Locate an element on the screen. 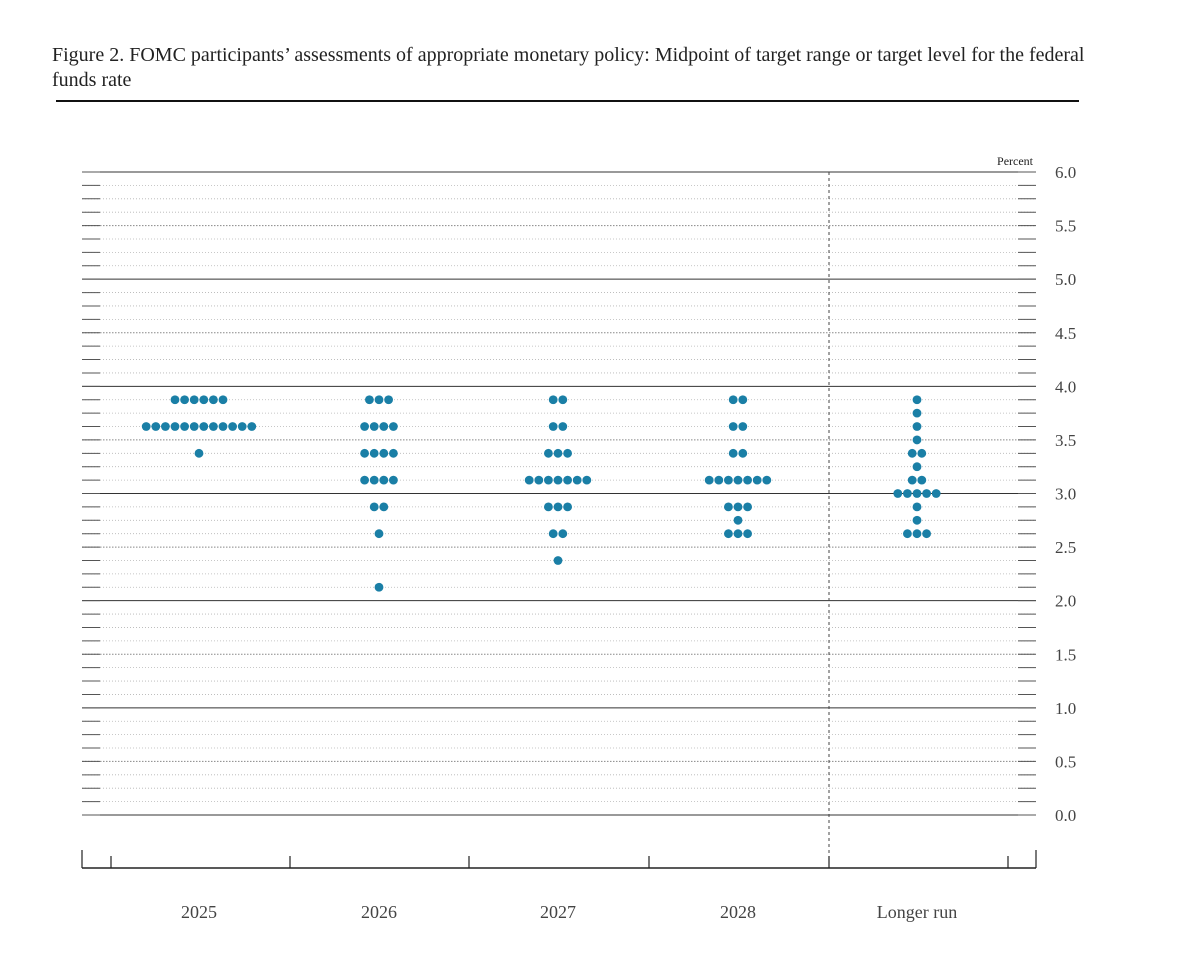 The width and height of the screenshot is (1179, 958). x-category-label: 2025 is located at coordinates (199, 912).